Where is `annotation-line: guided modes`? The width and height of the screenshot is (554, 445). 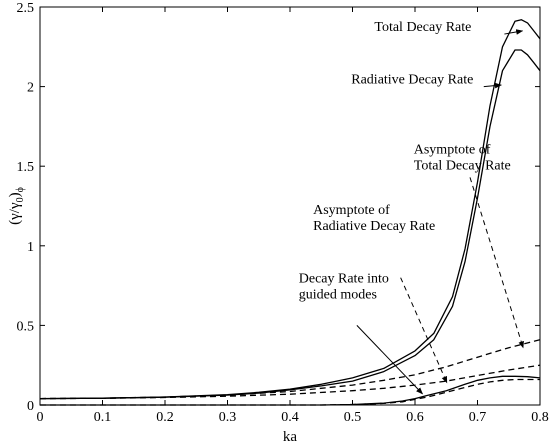
annotation-line: guided modes is located at coordinates (338, 294).